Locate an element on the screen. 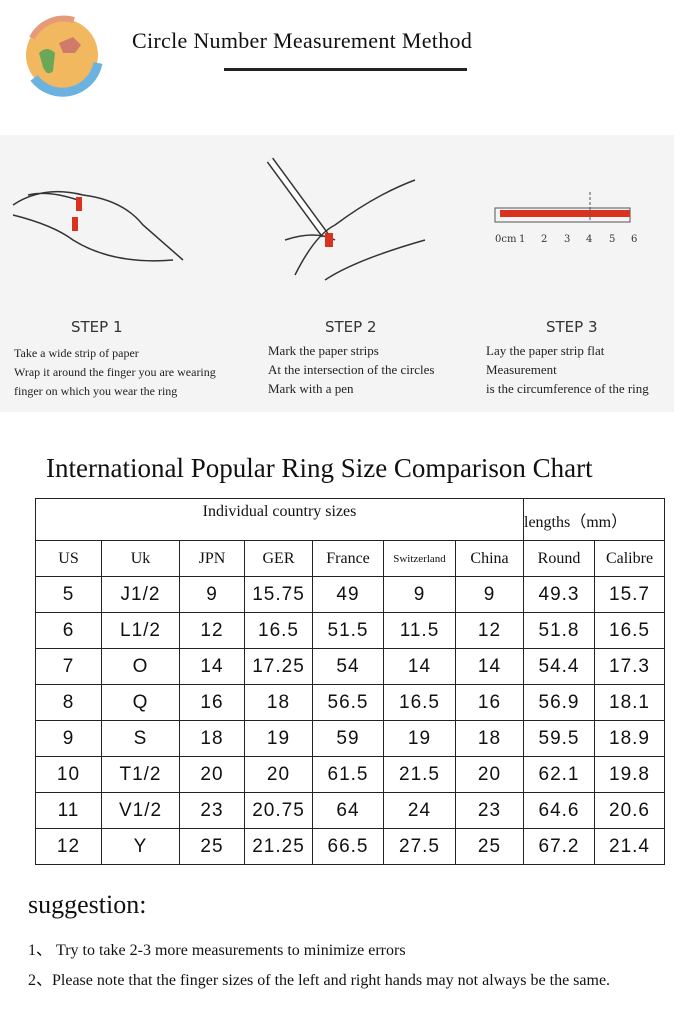  table-cell: 27.5 is located at coordinates (419, 846).